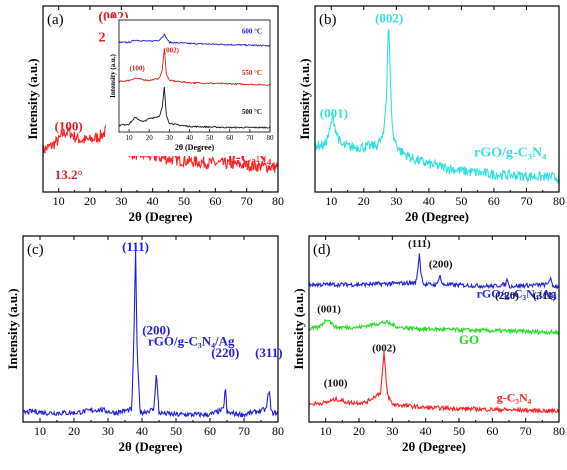 The image size is (567, 470). I want to click on inset-peak-annotation: (100), so click(138, 68).